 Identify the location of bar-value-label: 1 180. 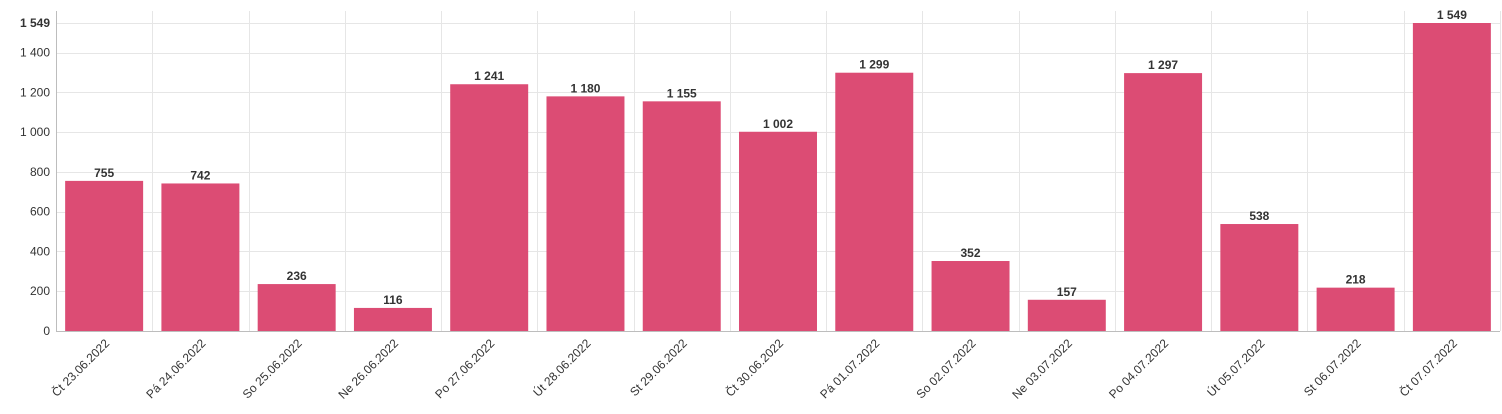
(585, 88).